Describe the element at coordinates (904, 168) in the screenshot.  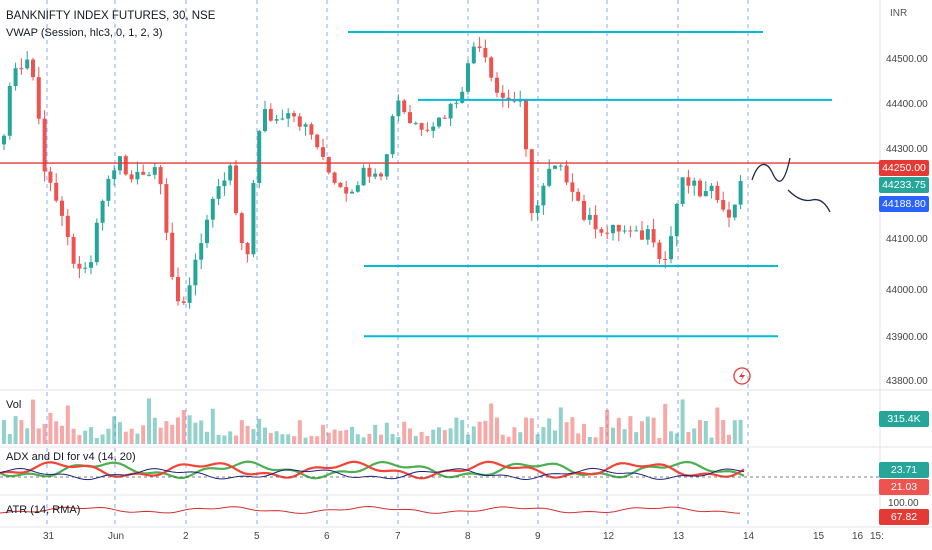
I see `alert-price-tag: 44250.00` at that location.